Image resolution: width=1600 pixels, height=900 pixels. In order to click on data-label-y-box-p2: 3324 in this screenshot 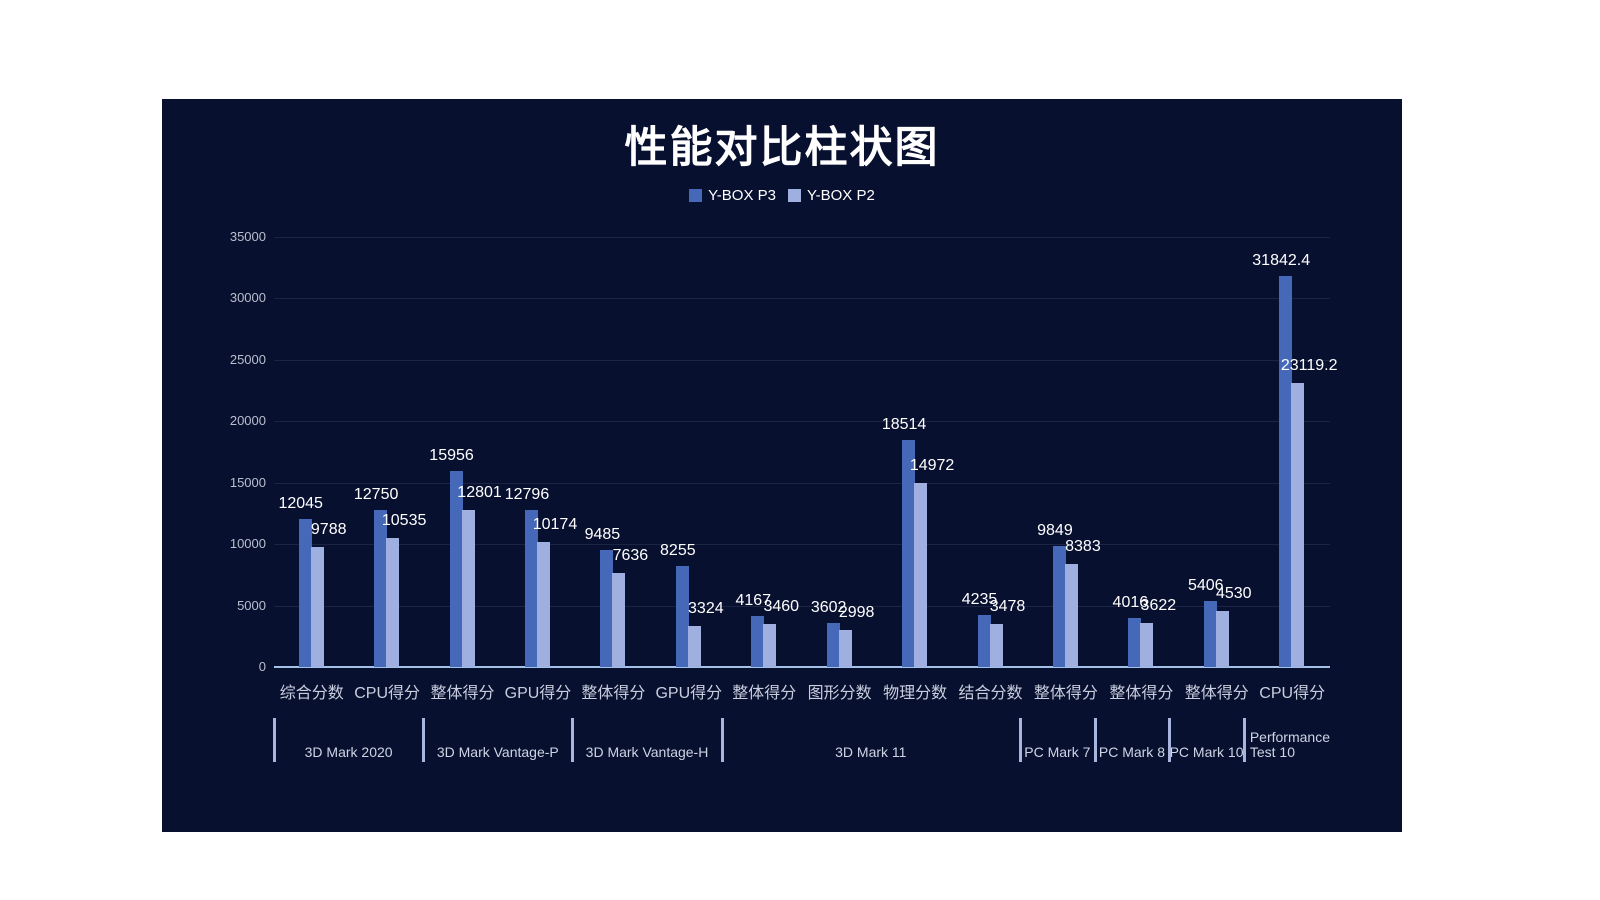, I will do `click(706, 608)`.